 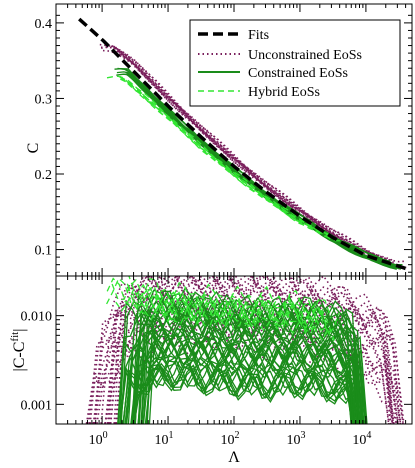 What do you see at coordinates (164, 439) in the screenshot?
I see `bottom-xtick-label: 10¹` at bounding box center [164, 439].